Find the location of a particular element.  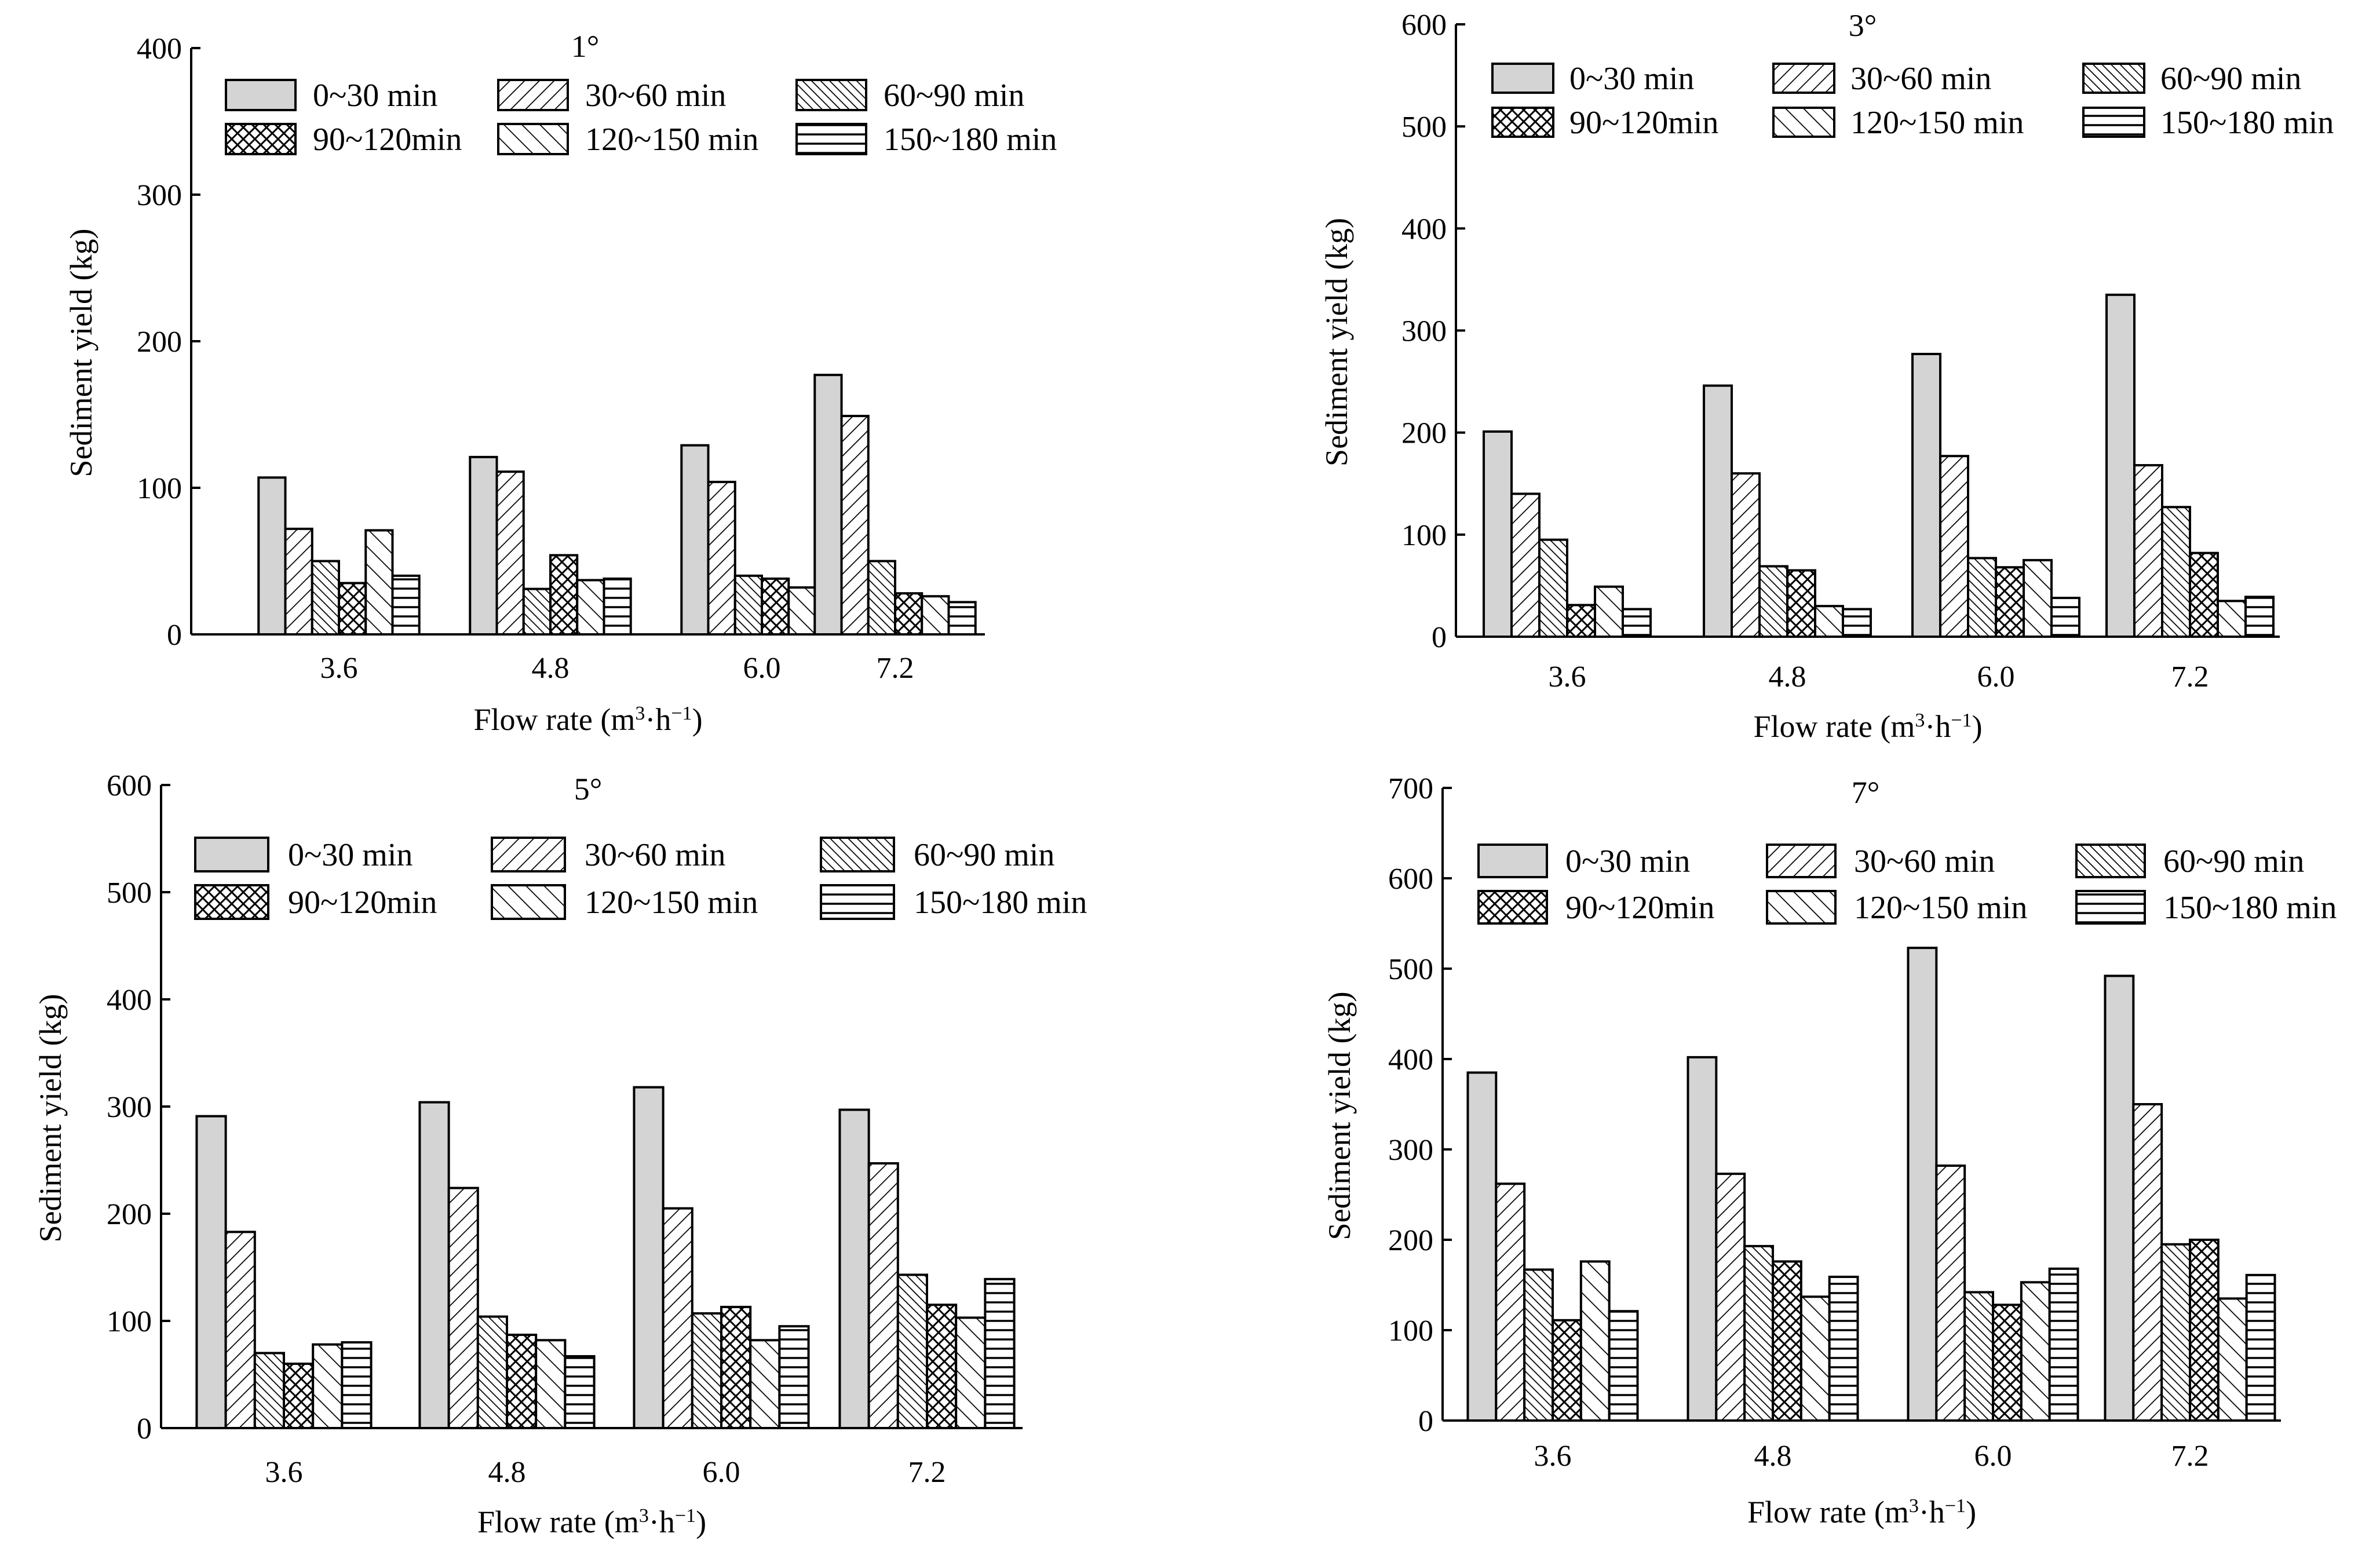

y-tick-label: 600 is located at coordinates (129, 786).